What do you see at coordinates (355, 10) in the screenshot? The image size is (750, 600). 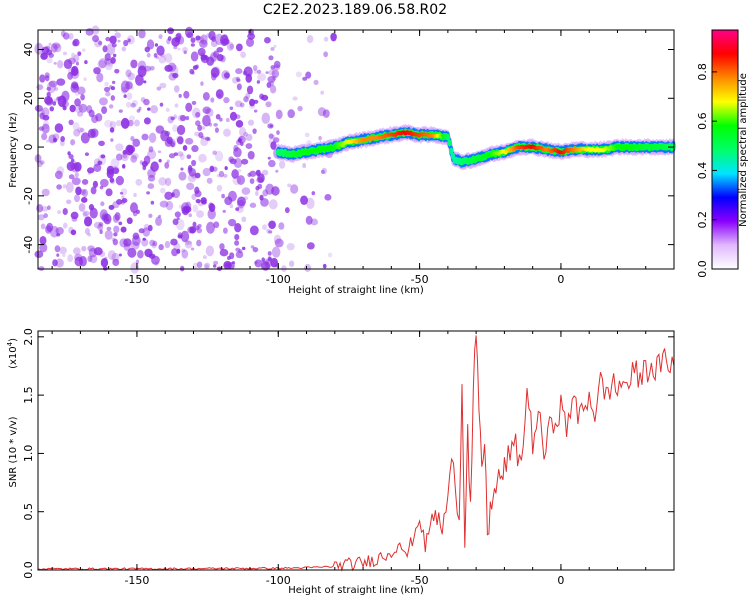 I see `chart-title: C2E2.2023.189.06.58.R02` at bounding box center [355, 10].